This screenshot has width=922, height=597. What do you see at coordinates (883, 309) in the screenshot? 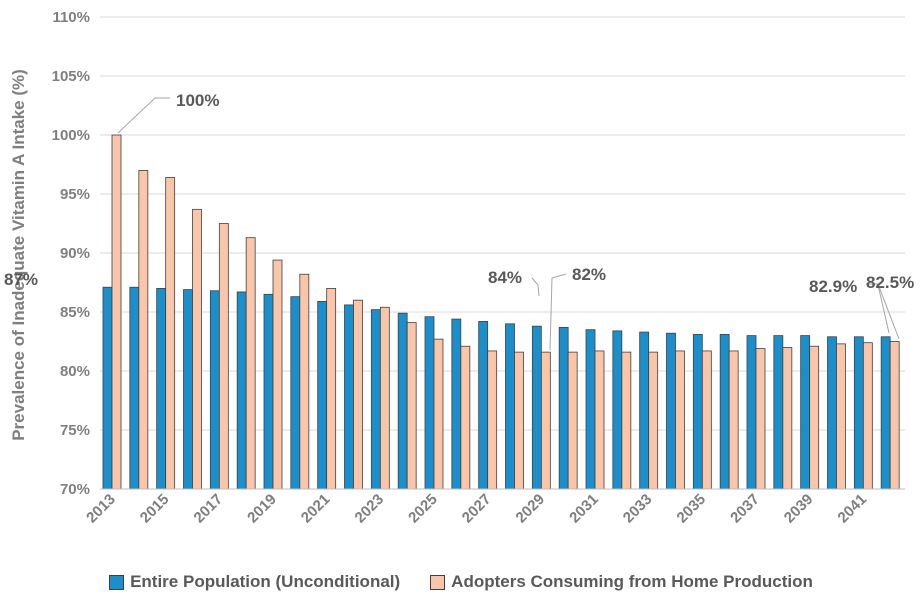
I see `leader-line-end-population` at bounding box center [883, 309].